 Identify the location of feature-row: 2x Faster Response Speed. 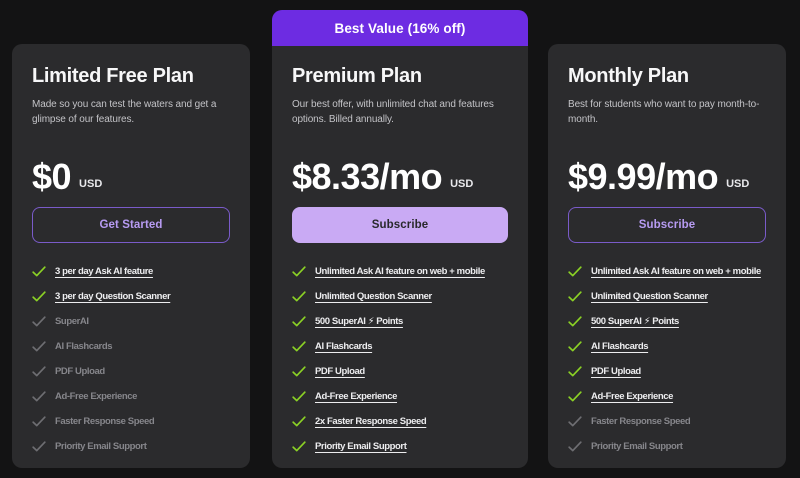
(400, 421).